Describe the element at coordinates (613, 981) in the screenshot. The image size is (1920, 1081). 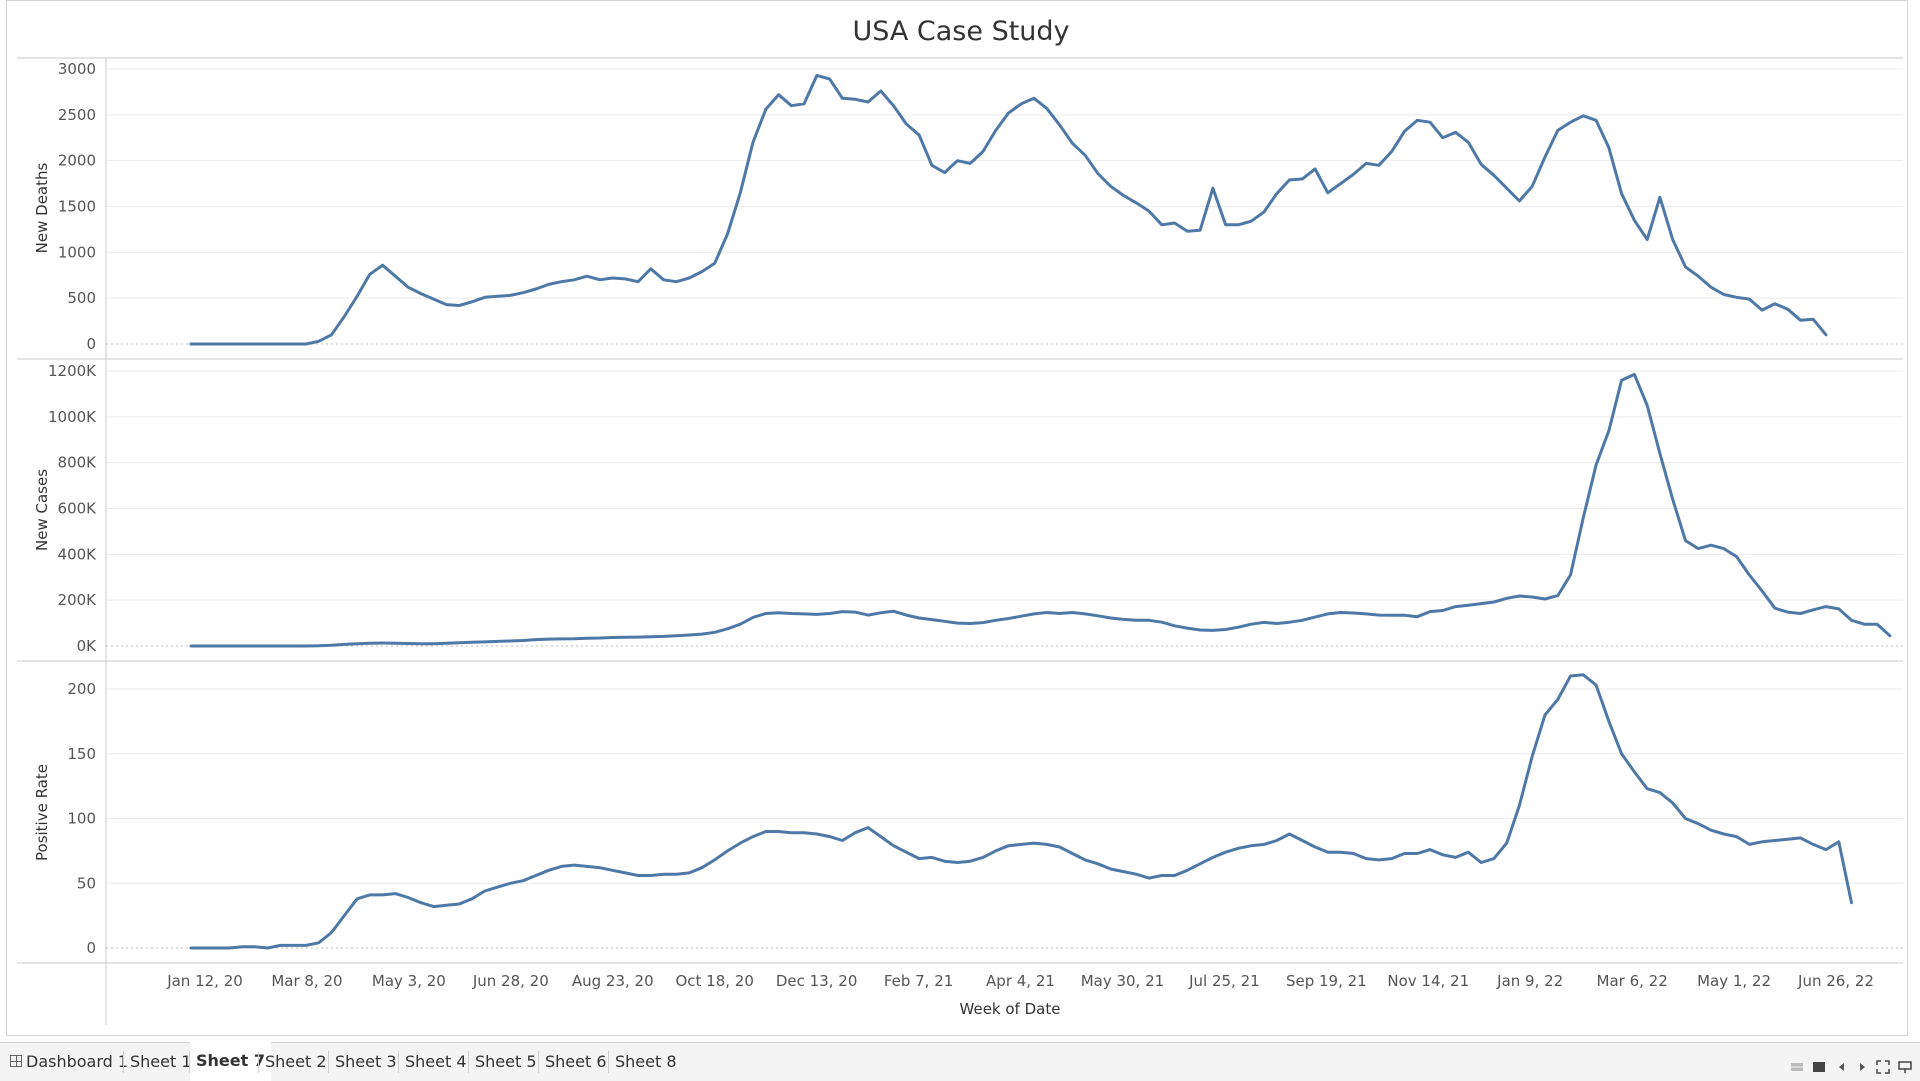
I see `x-tick-label: Aug 23, 20` at that location.